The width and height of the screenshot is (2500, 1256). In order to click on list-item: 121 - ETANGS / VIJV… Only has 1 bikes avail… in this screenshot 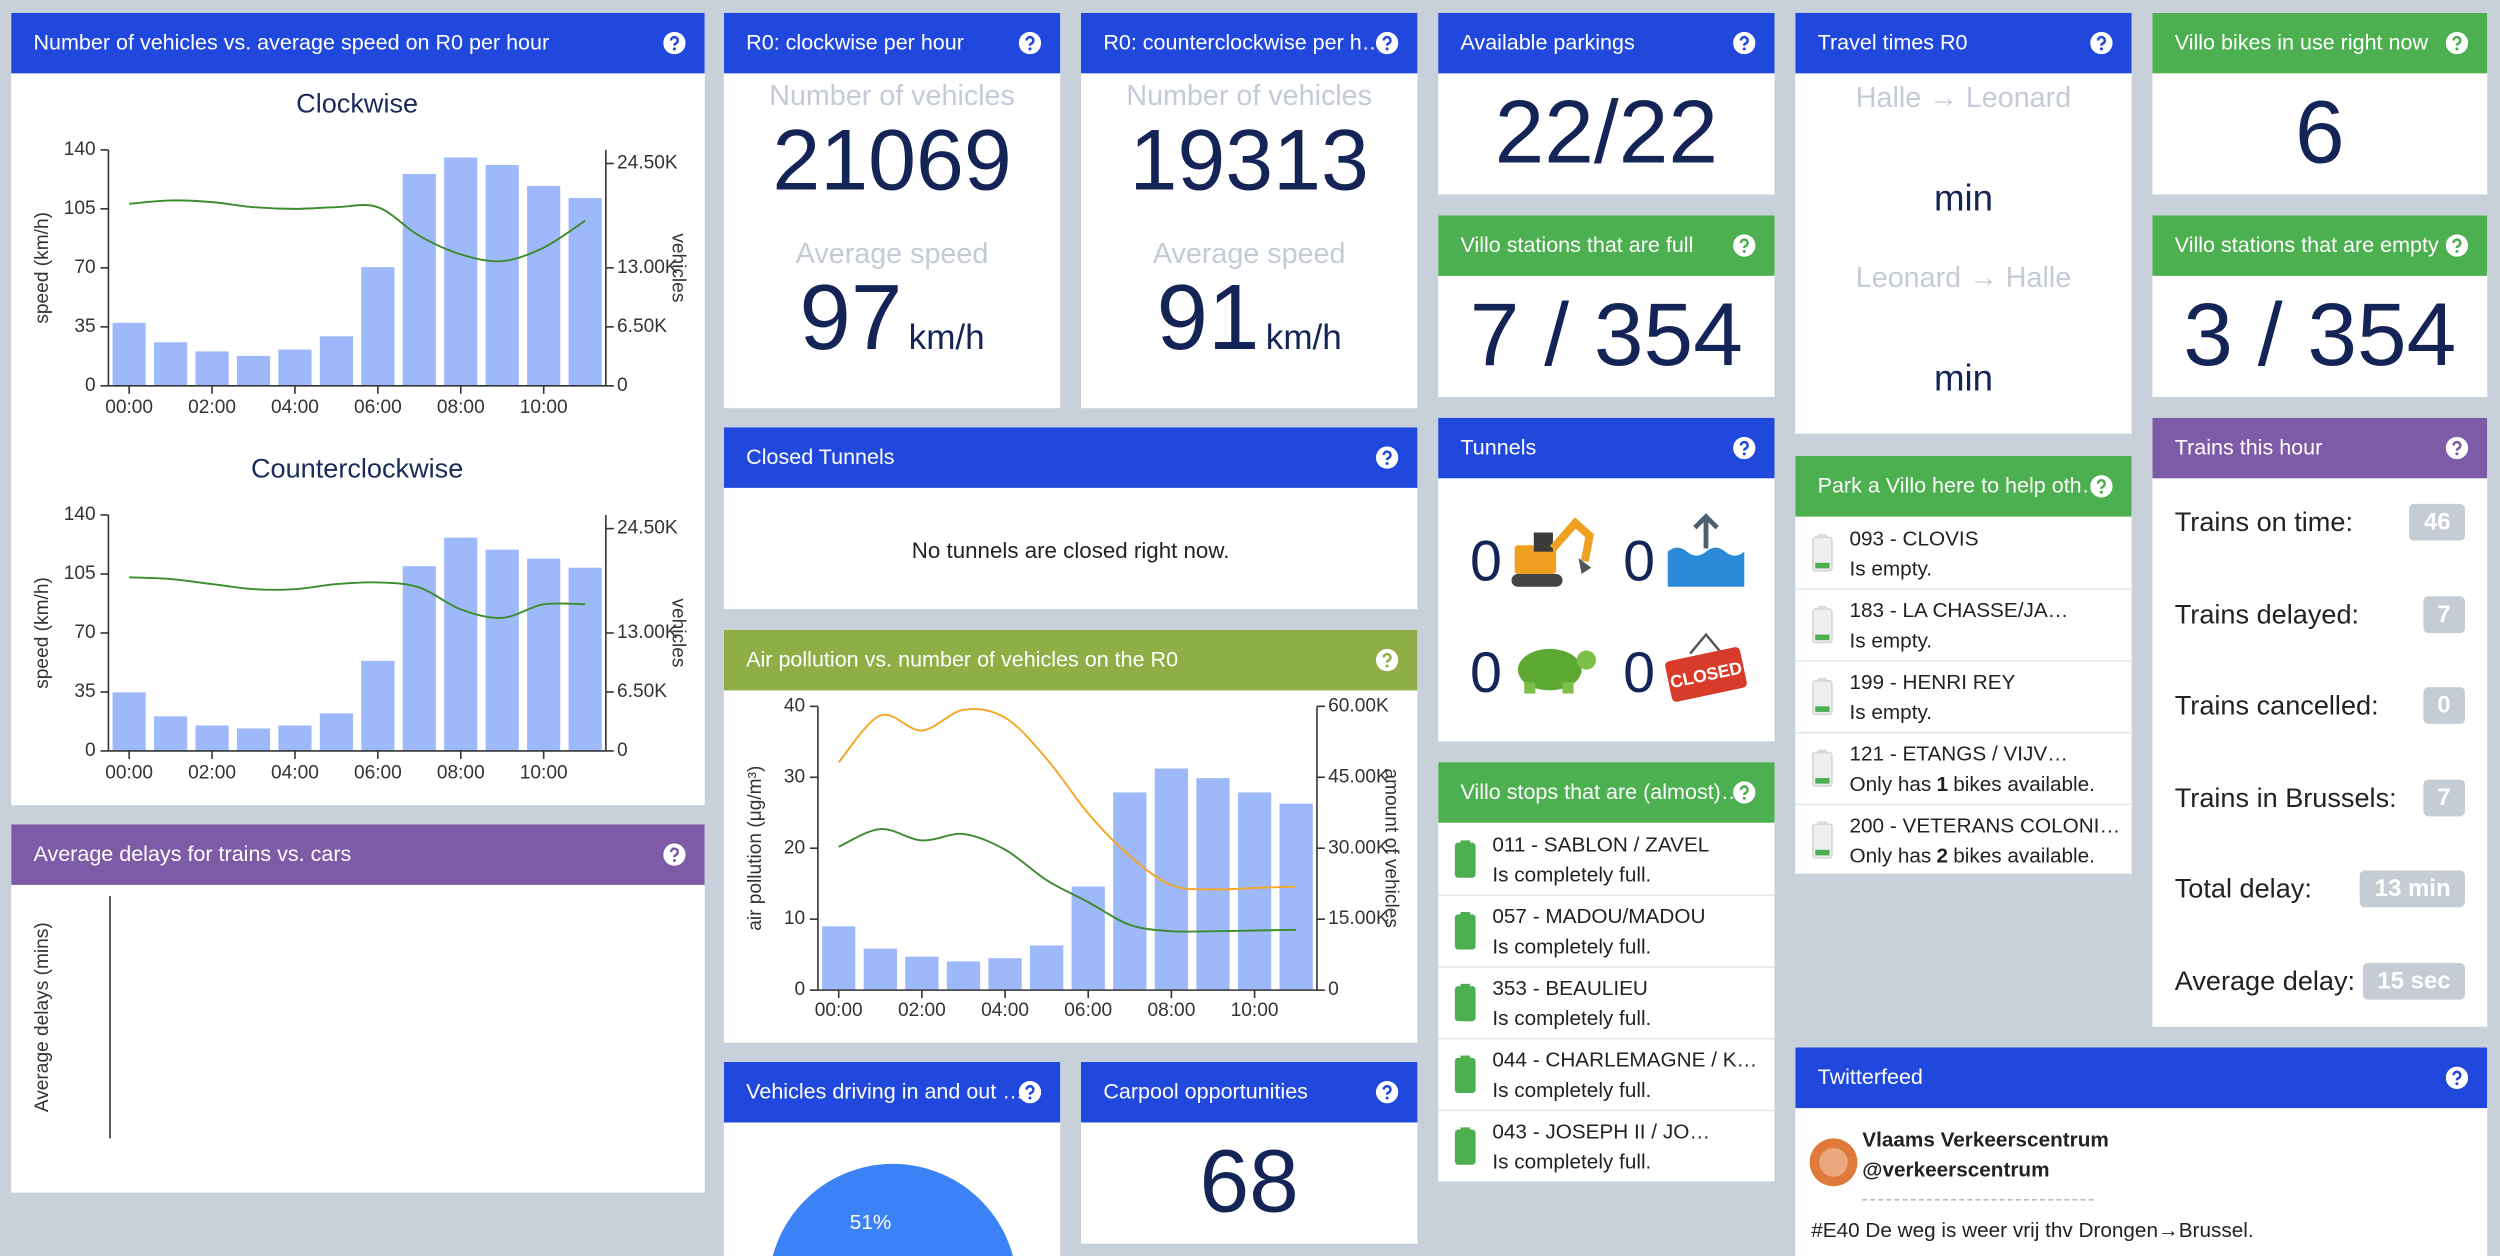, I will do `click(1963, 769)`.